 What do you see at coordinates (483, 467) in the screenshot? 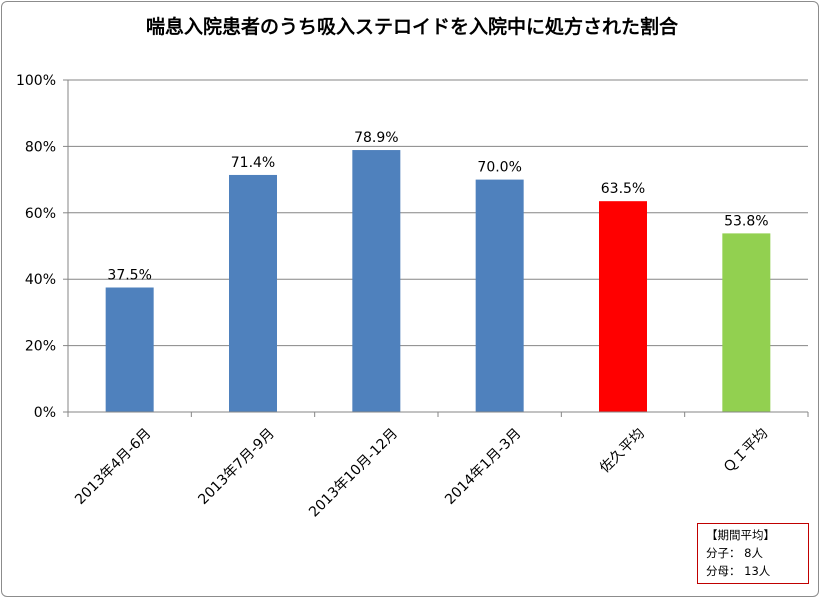
I see `x-tick-label: 2014年1月-3月` at bounding box center [483, 467].